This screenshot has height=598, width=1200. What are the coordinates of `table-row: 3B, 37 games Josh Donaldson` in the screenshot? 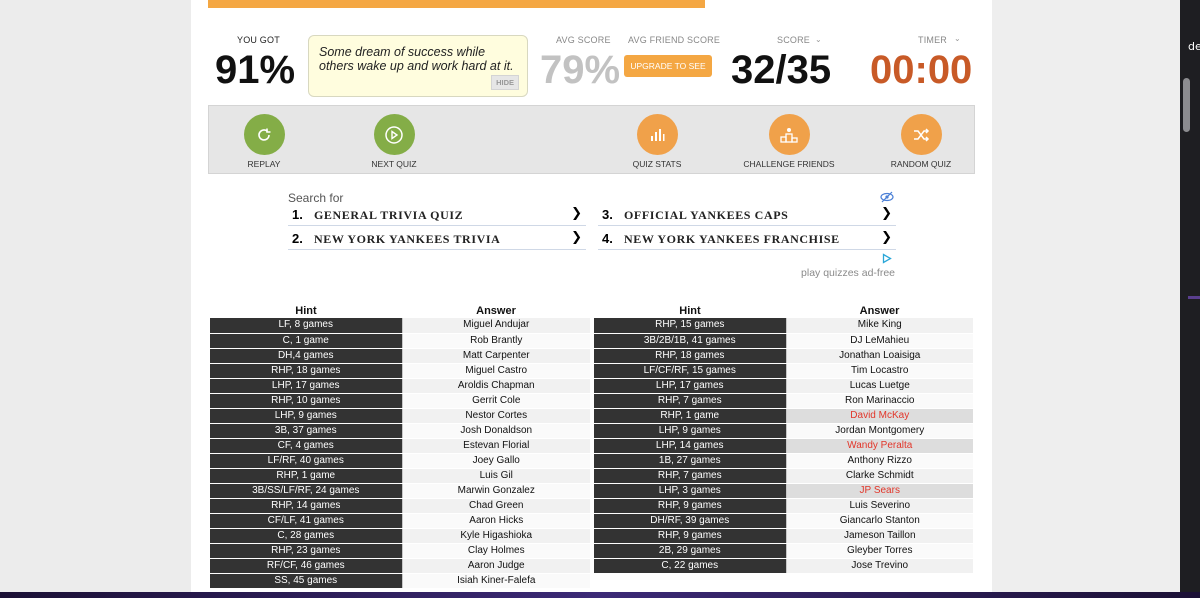 It's located at (400, 431).